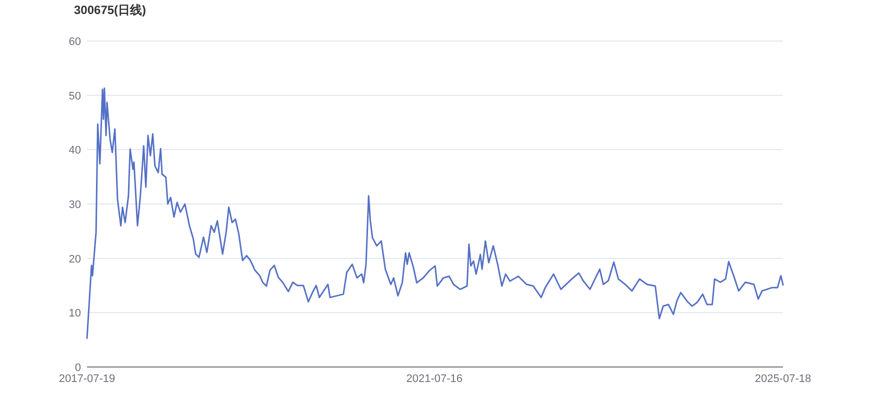 The image size is (870, 417). What do you see at coordinates (783, 379) in the screenshot?
I see `x-tick-label: 2025-07-18` at bounding box center [783, 379].